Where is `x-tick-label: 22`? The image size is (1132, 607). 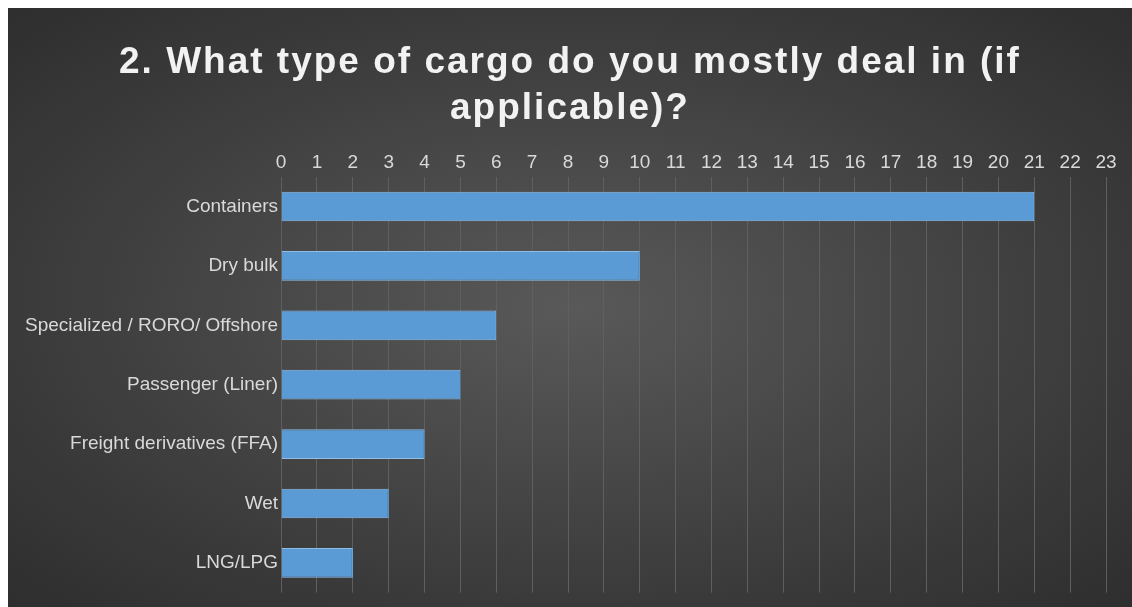 x-tick-label: 22 is located at coordinates (1070, 161).